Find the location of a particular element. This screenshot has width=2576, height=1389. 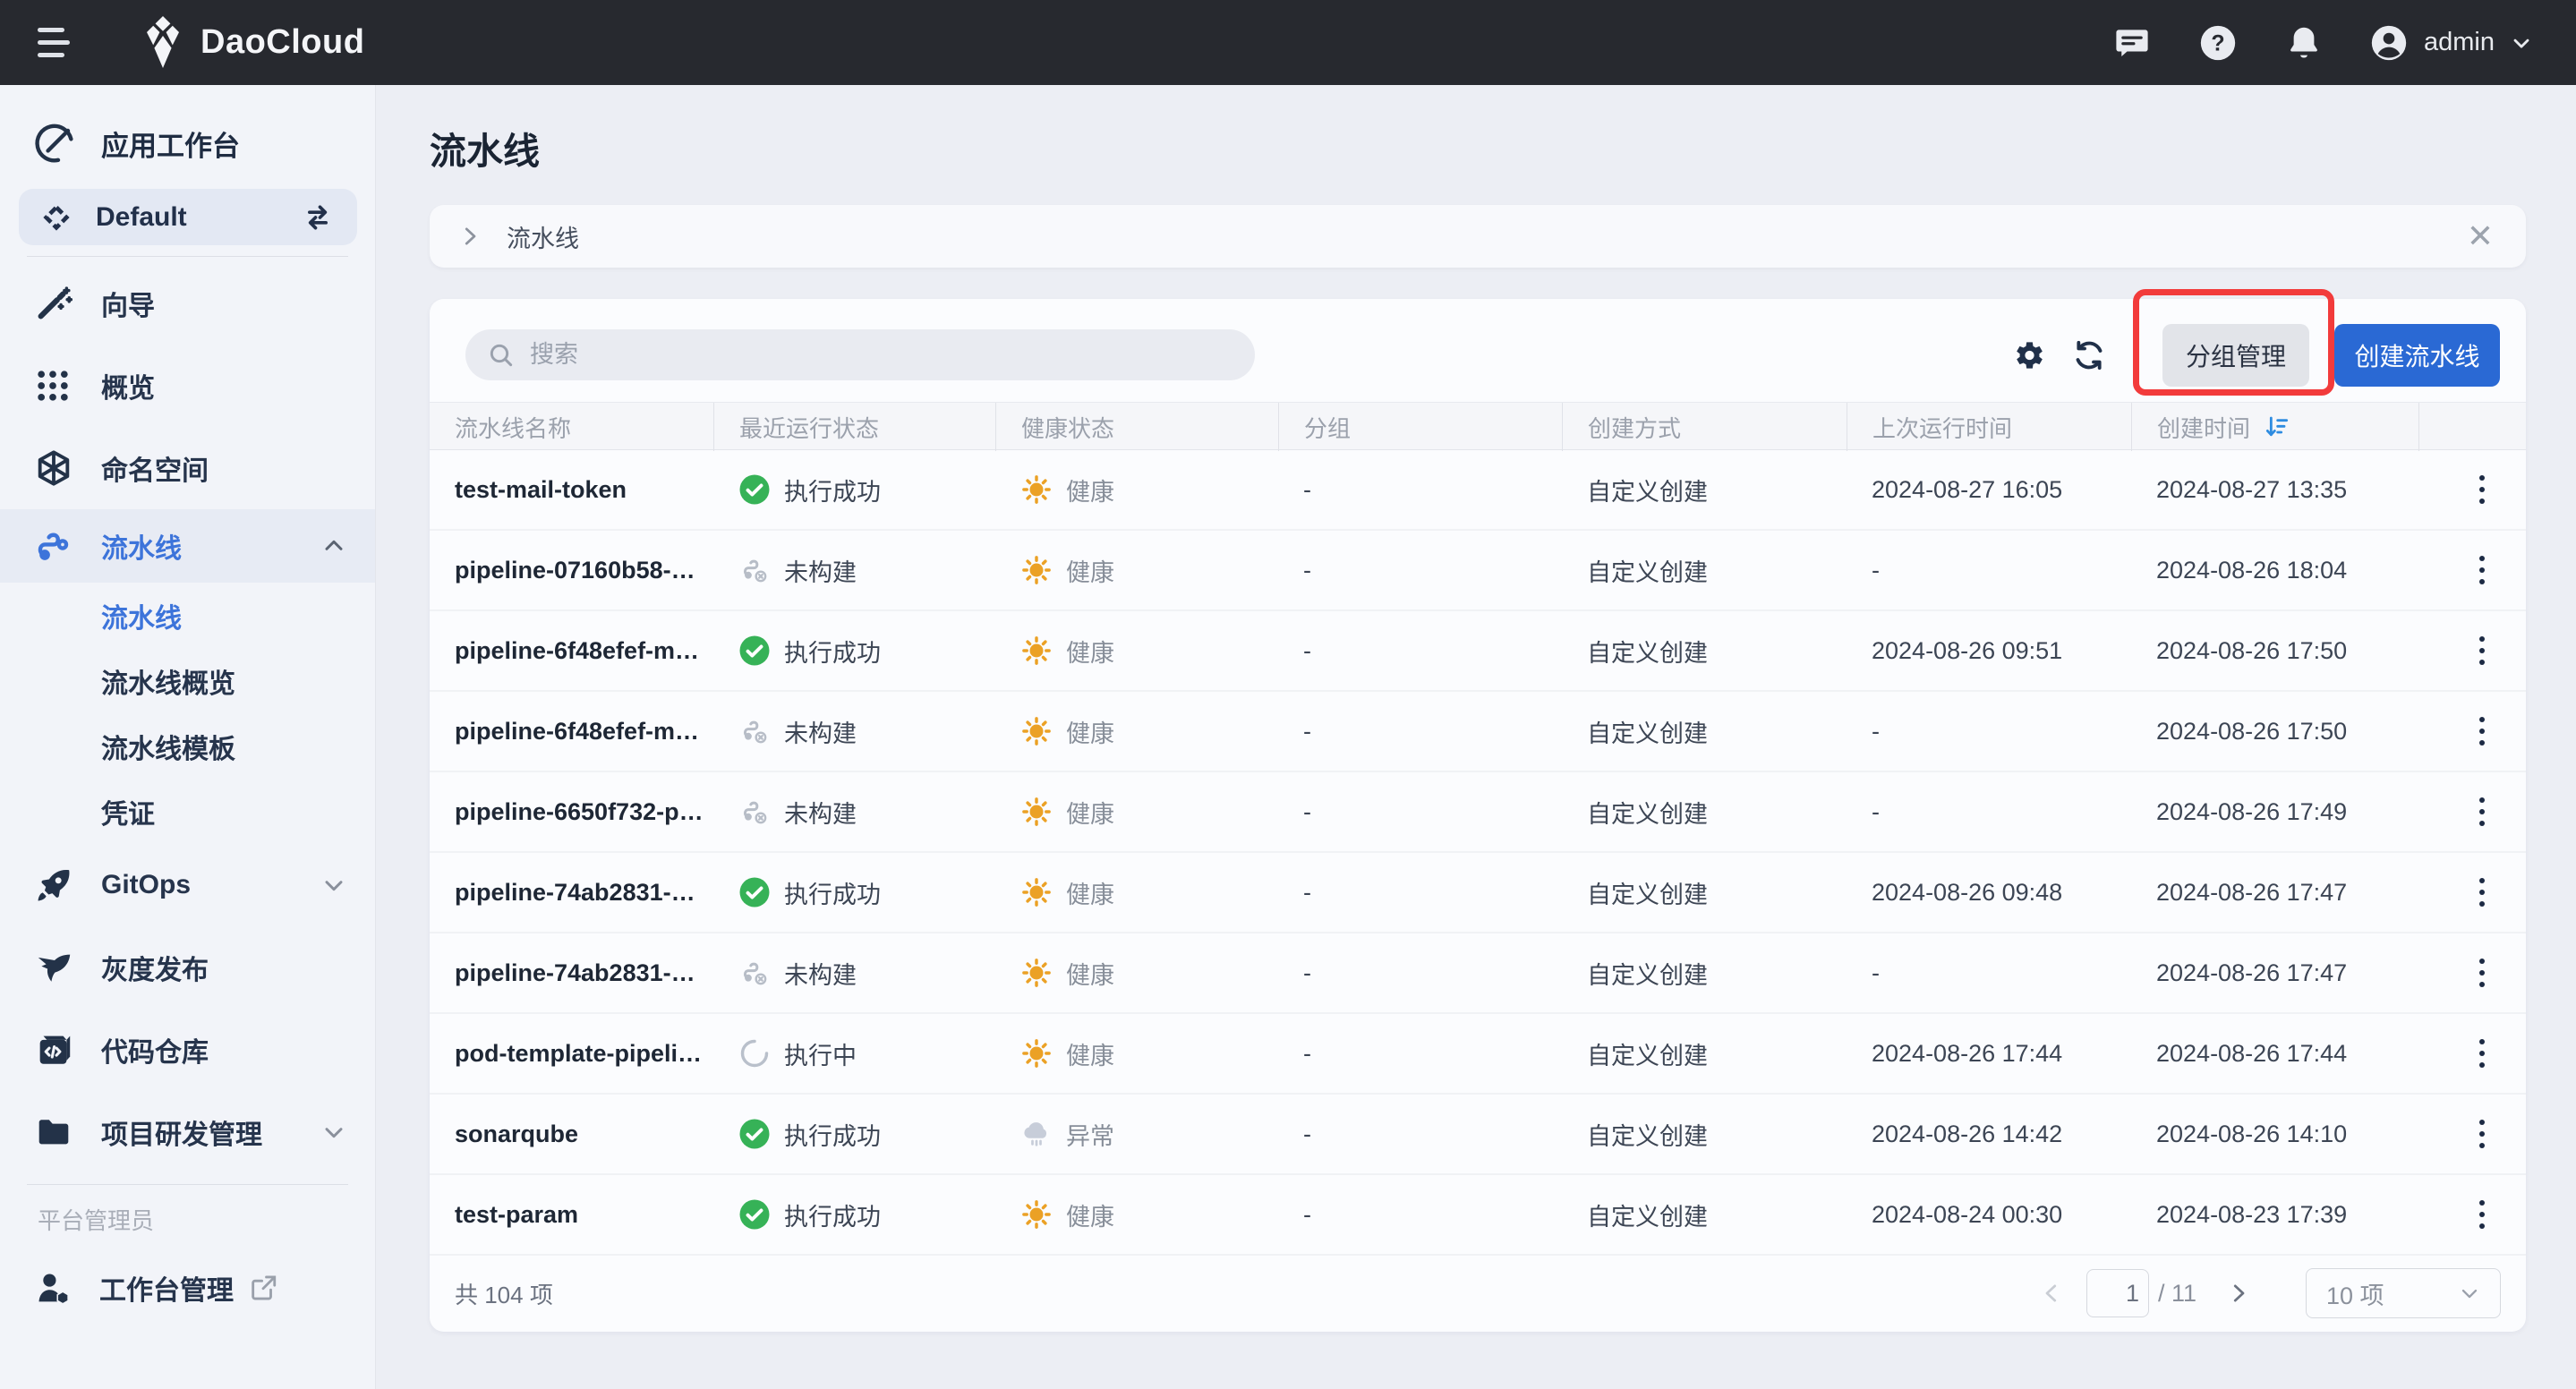

sidebar-item-code-repo: 代码仓库 is located at coordinates (187, 1050).